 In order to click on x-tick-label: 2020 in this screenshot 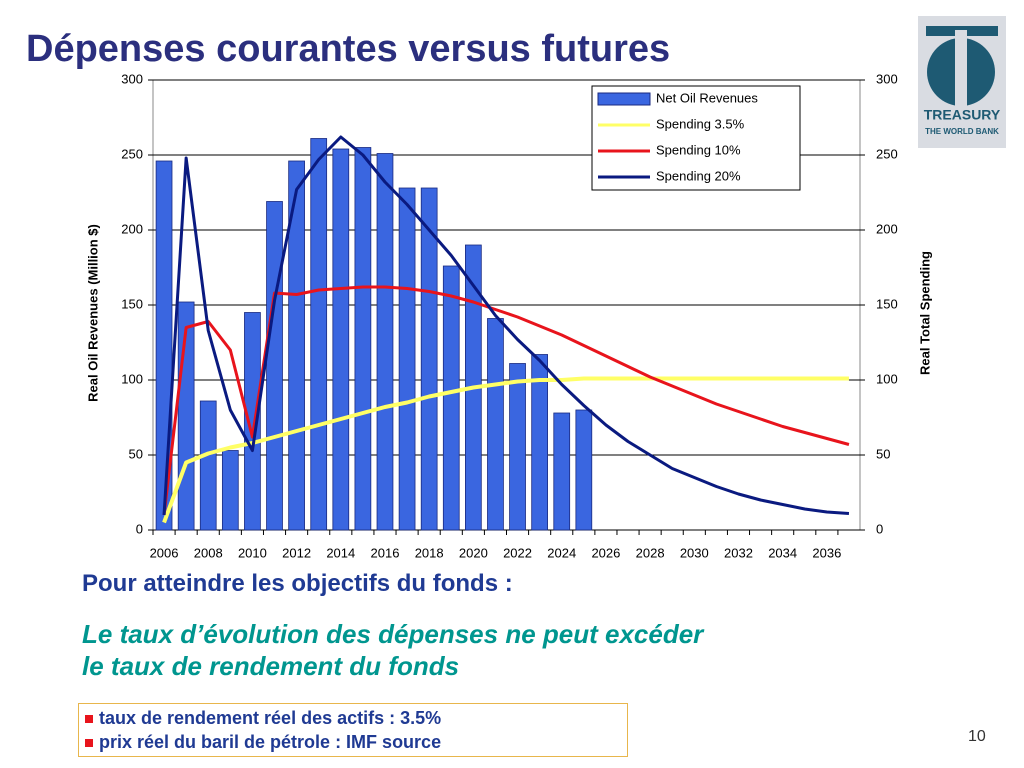, I will do `click(473, 552)`.